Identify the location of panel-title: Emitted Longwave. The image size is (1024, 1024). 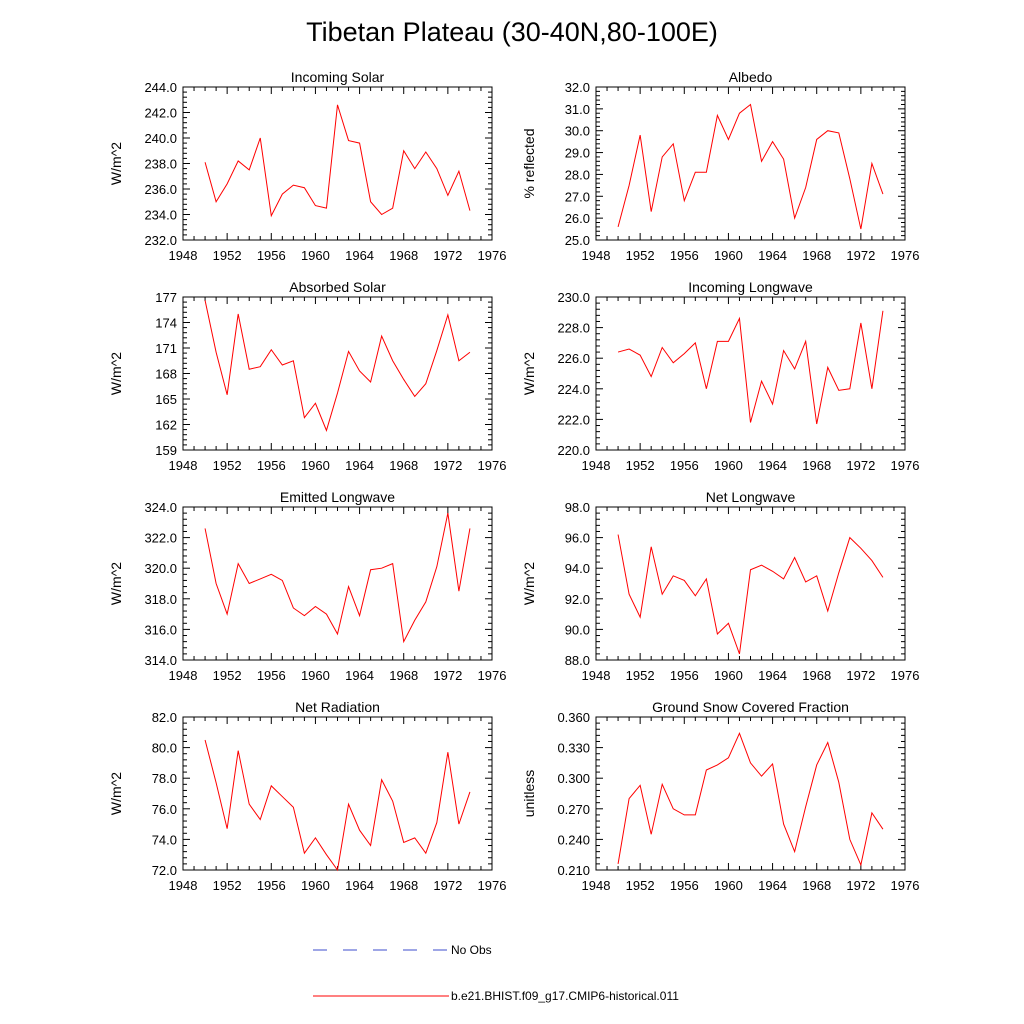
(337, 497).